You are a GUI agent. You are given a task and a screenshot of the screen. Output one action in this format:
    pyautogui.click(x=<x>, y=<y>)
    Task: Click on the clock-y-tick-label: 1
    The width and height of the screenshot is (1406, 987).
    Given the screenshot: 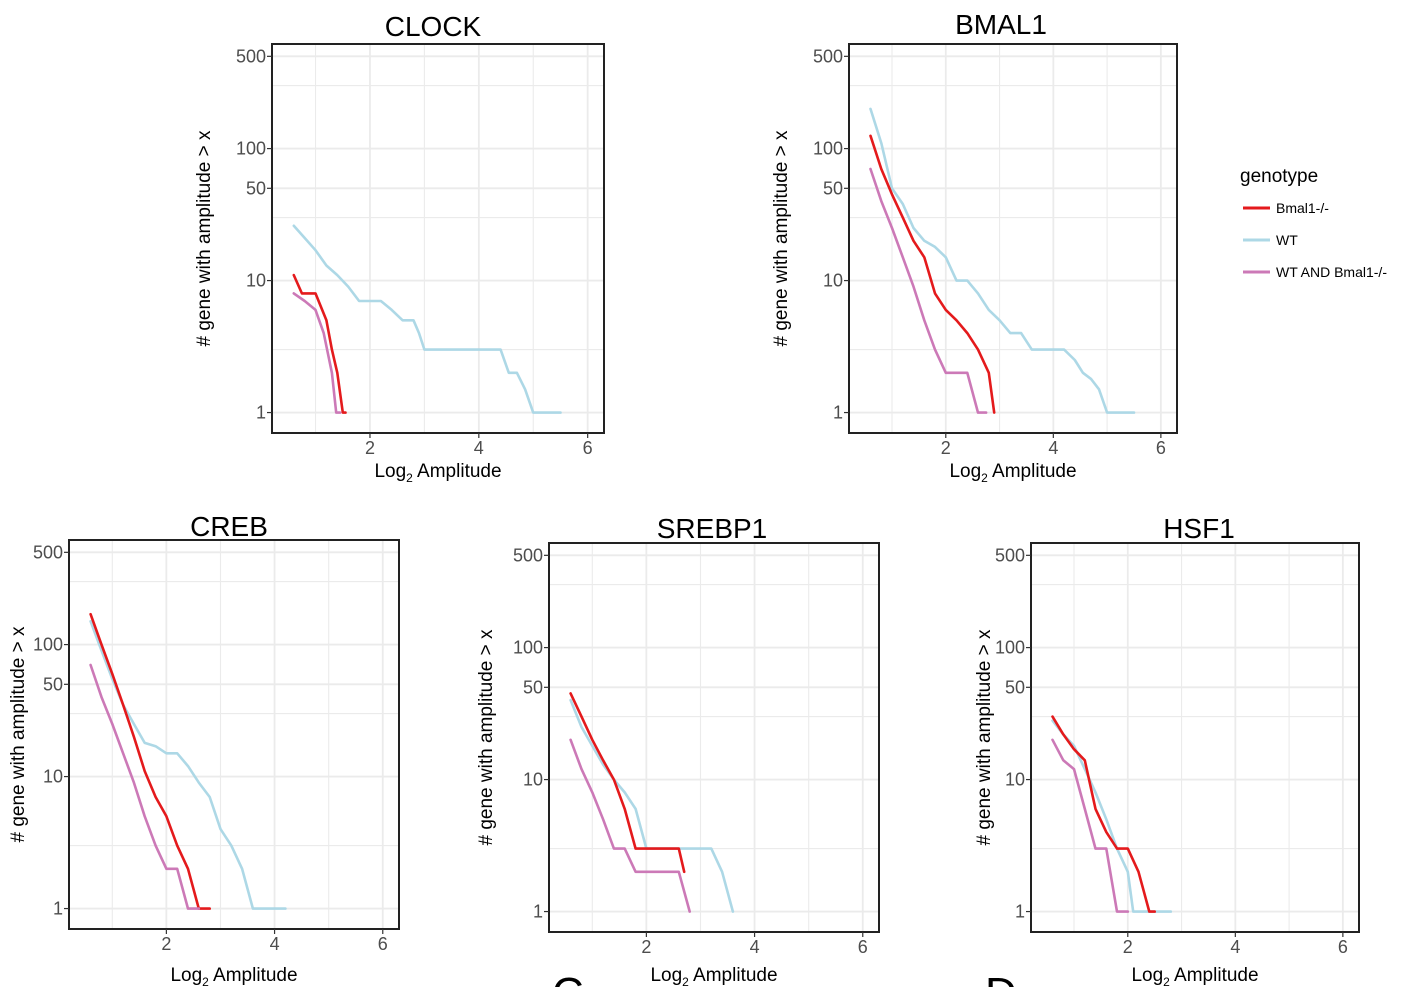 What is the action you would take?
    pyautogui.click(x=261, y=413)
    